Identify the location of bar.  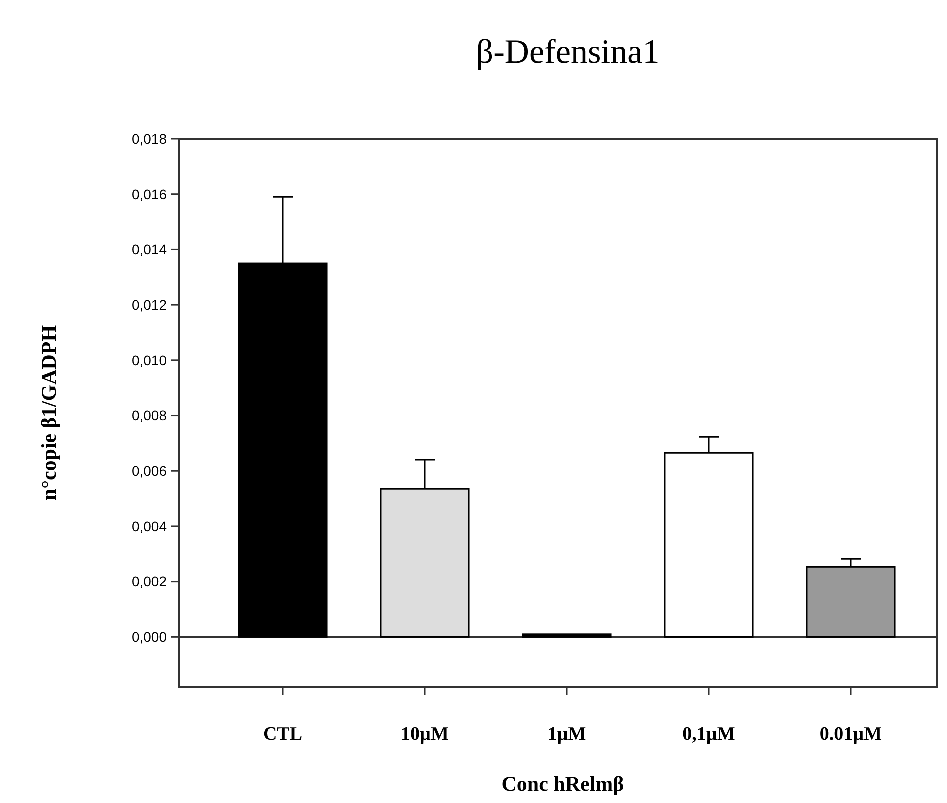
(567, 636).